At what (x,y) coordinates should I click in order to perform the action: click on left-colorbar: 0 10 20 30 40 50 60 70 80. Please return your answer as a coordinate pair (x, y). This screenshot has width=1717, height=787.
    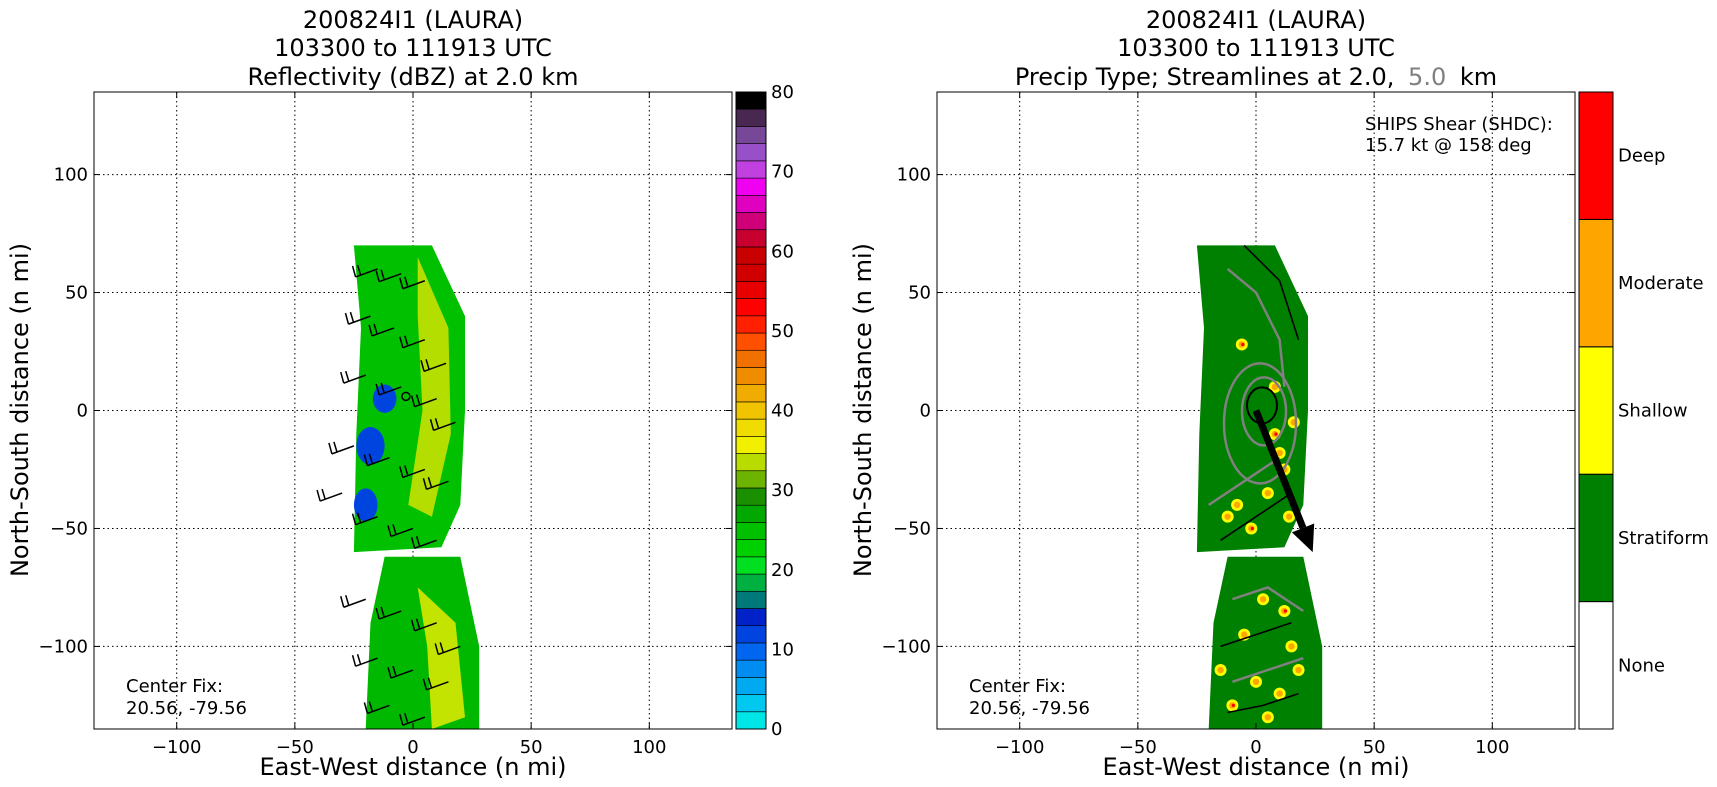
    Looking at the image, I should click on (764, 411).